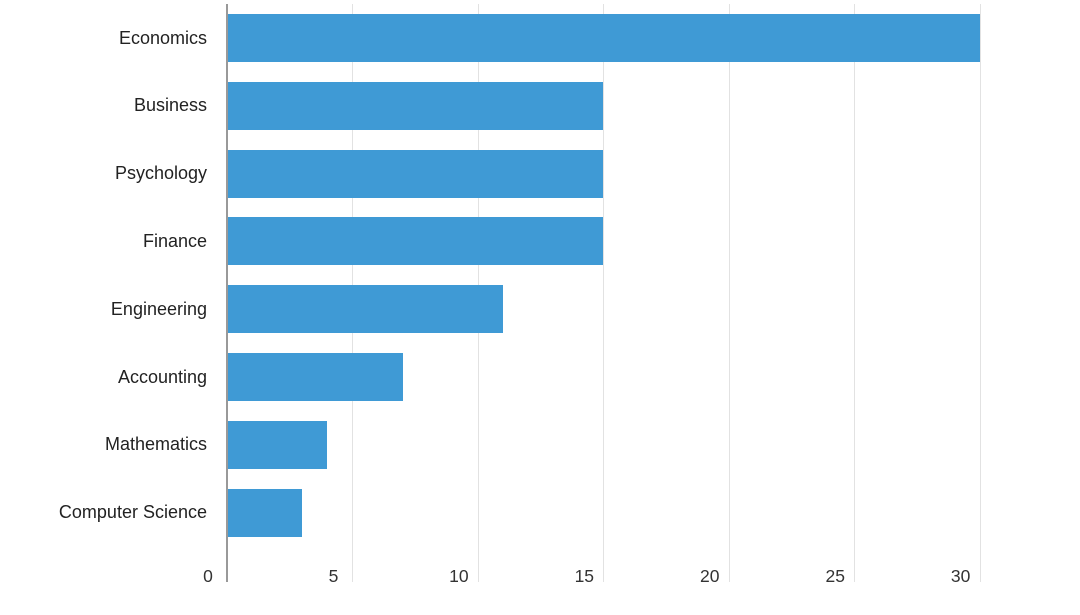  Describe the element at coordinates (170, 105) in the screenshot. I see `category-label: Business` at that location.